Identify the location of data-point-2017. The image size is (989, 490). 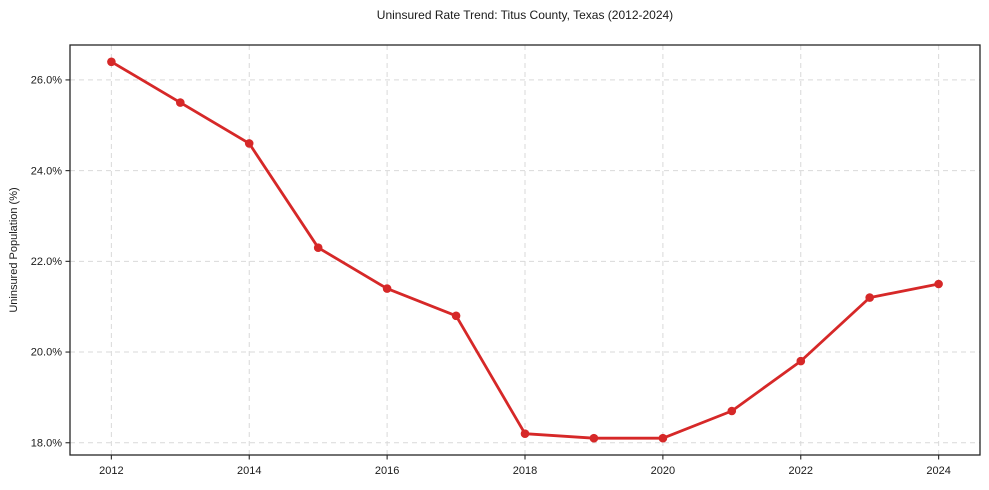
(456, 316).